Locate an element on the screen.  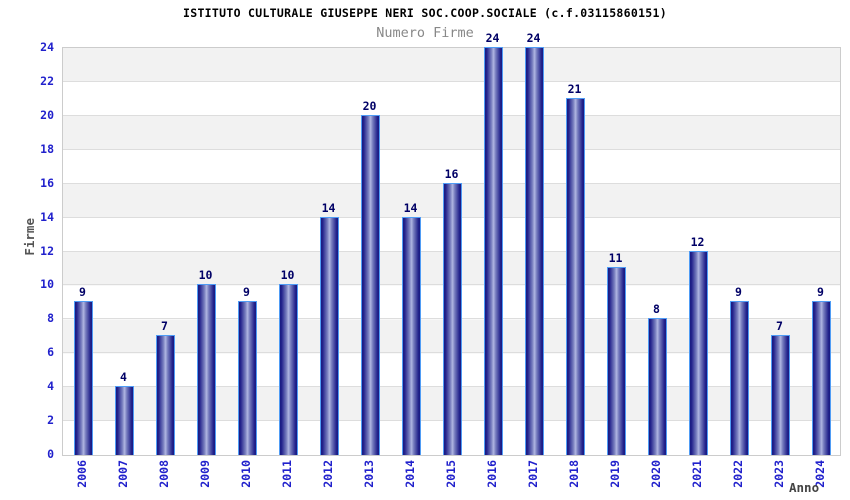
y-tick-label: 24 is located at coordinates (47, 47).